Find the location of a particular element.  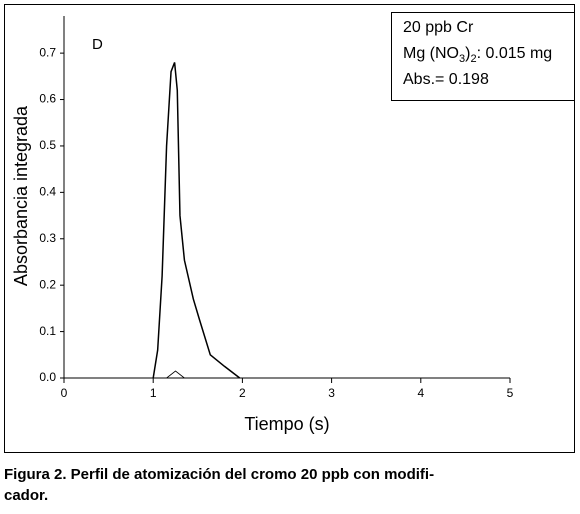

y-tick-label: 0.2 is located at coordinates (47, 284).